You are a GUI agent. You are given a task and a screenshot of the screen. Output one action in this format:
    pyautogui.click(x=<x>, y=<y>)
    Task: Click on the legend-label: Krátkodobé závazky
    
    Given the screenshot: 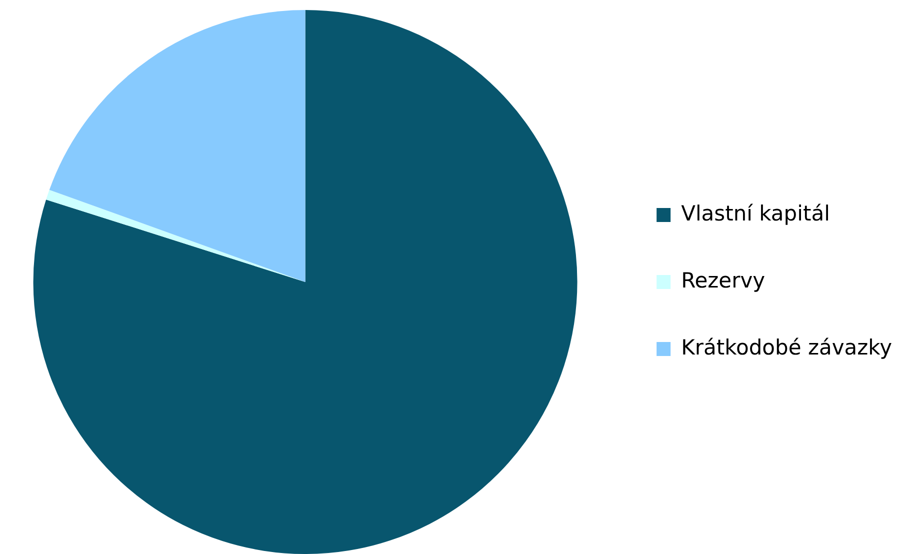 What is the action you would take?
    pyautogui.click(x=786, y=347)
    